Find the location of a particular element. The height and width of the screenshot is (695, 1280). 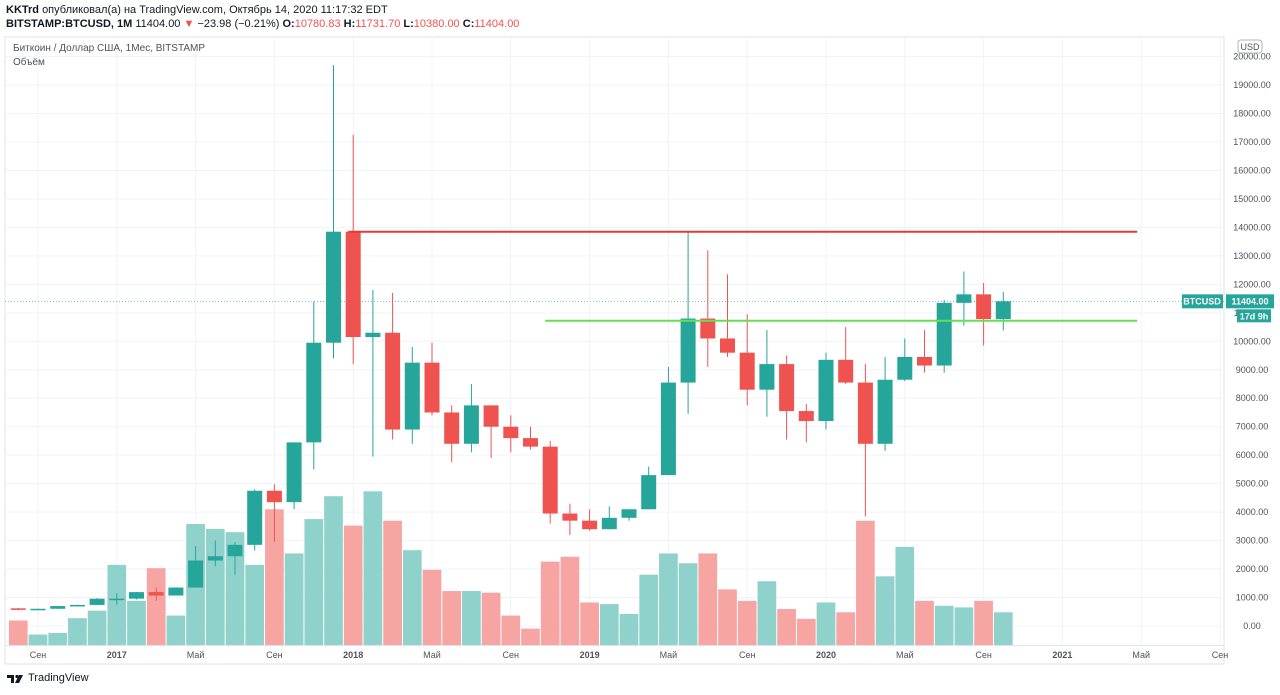

close-label: C: is located at coordinates (468, 24).